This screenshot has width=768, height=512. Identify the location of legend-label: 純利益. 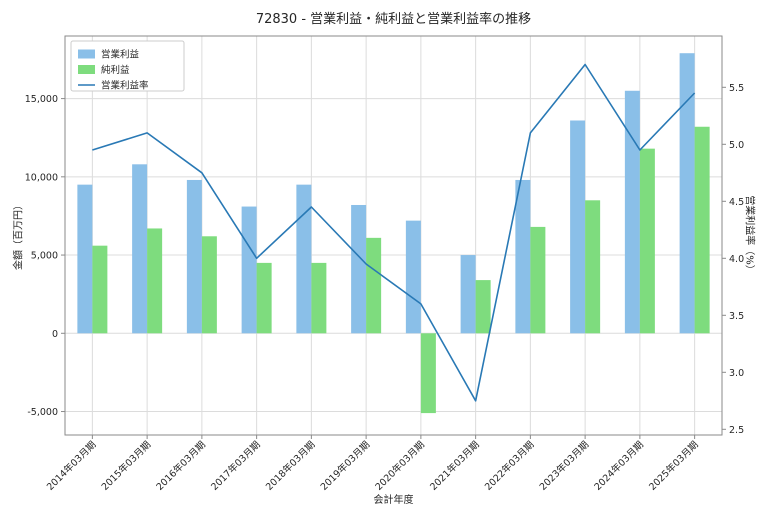
(115, 70).